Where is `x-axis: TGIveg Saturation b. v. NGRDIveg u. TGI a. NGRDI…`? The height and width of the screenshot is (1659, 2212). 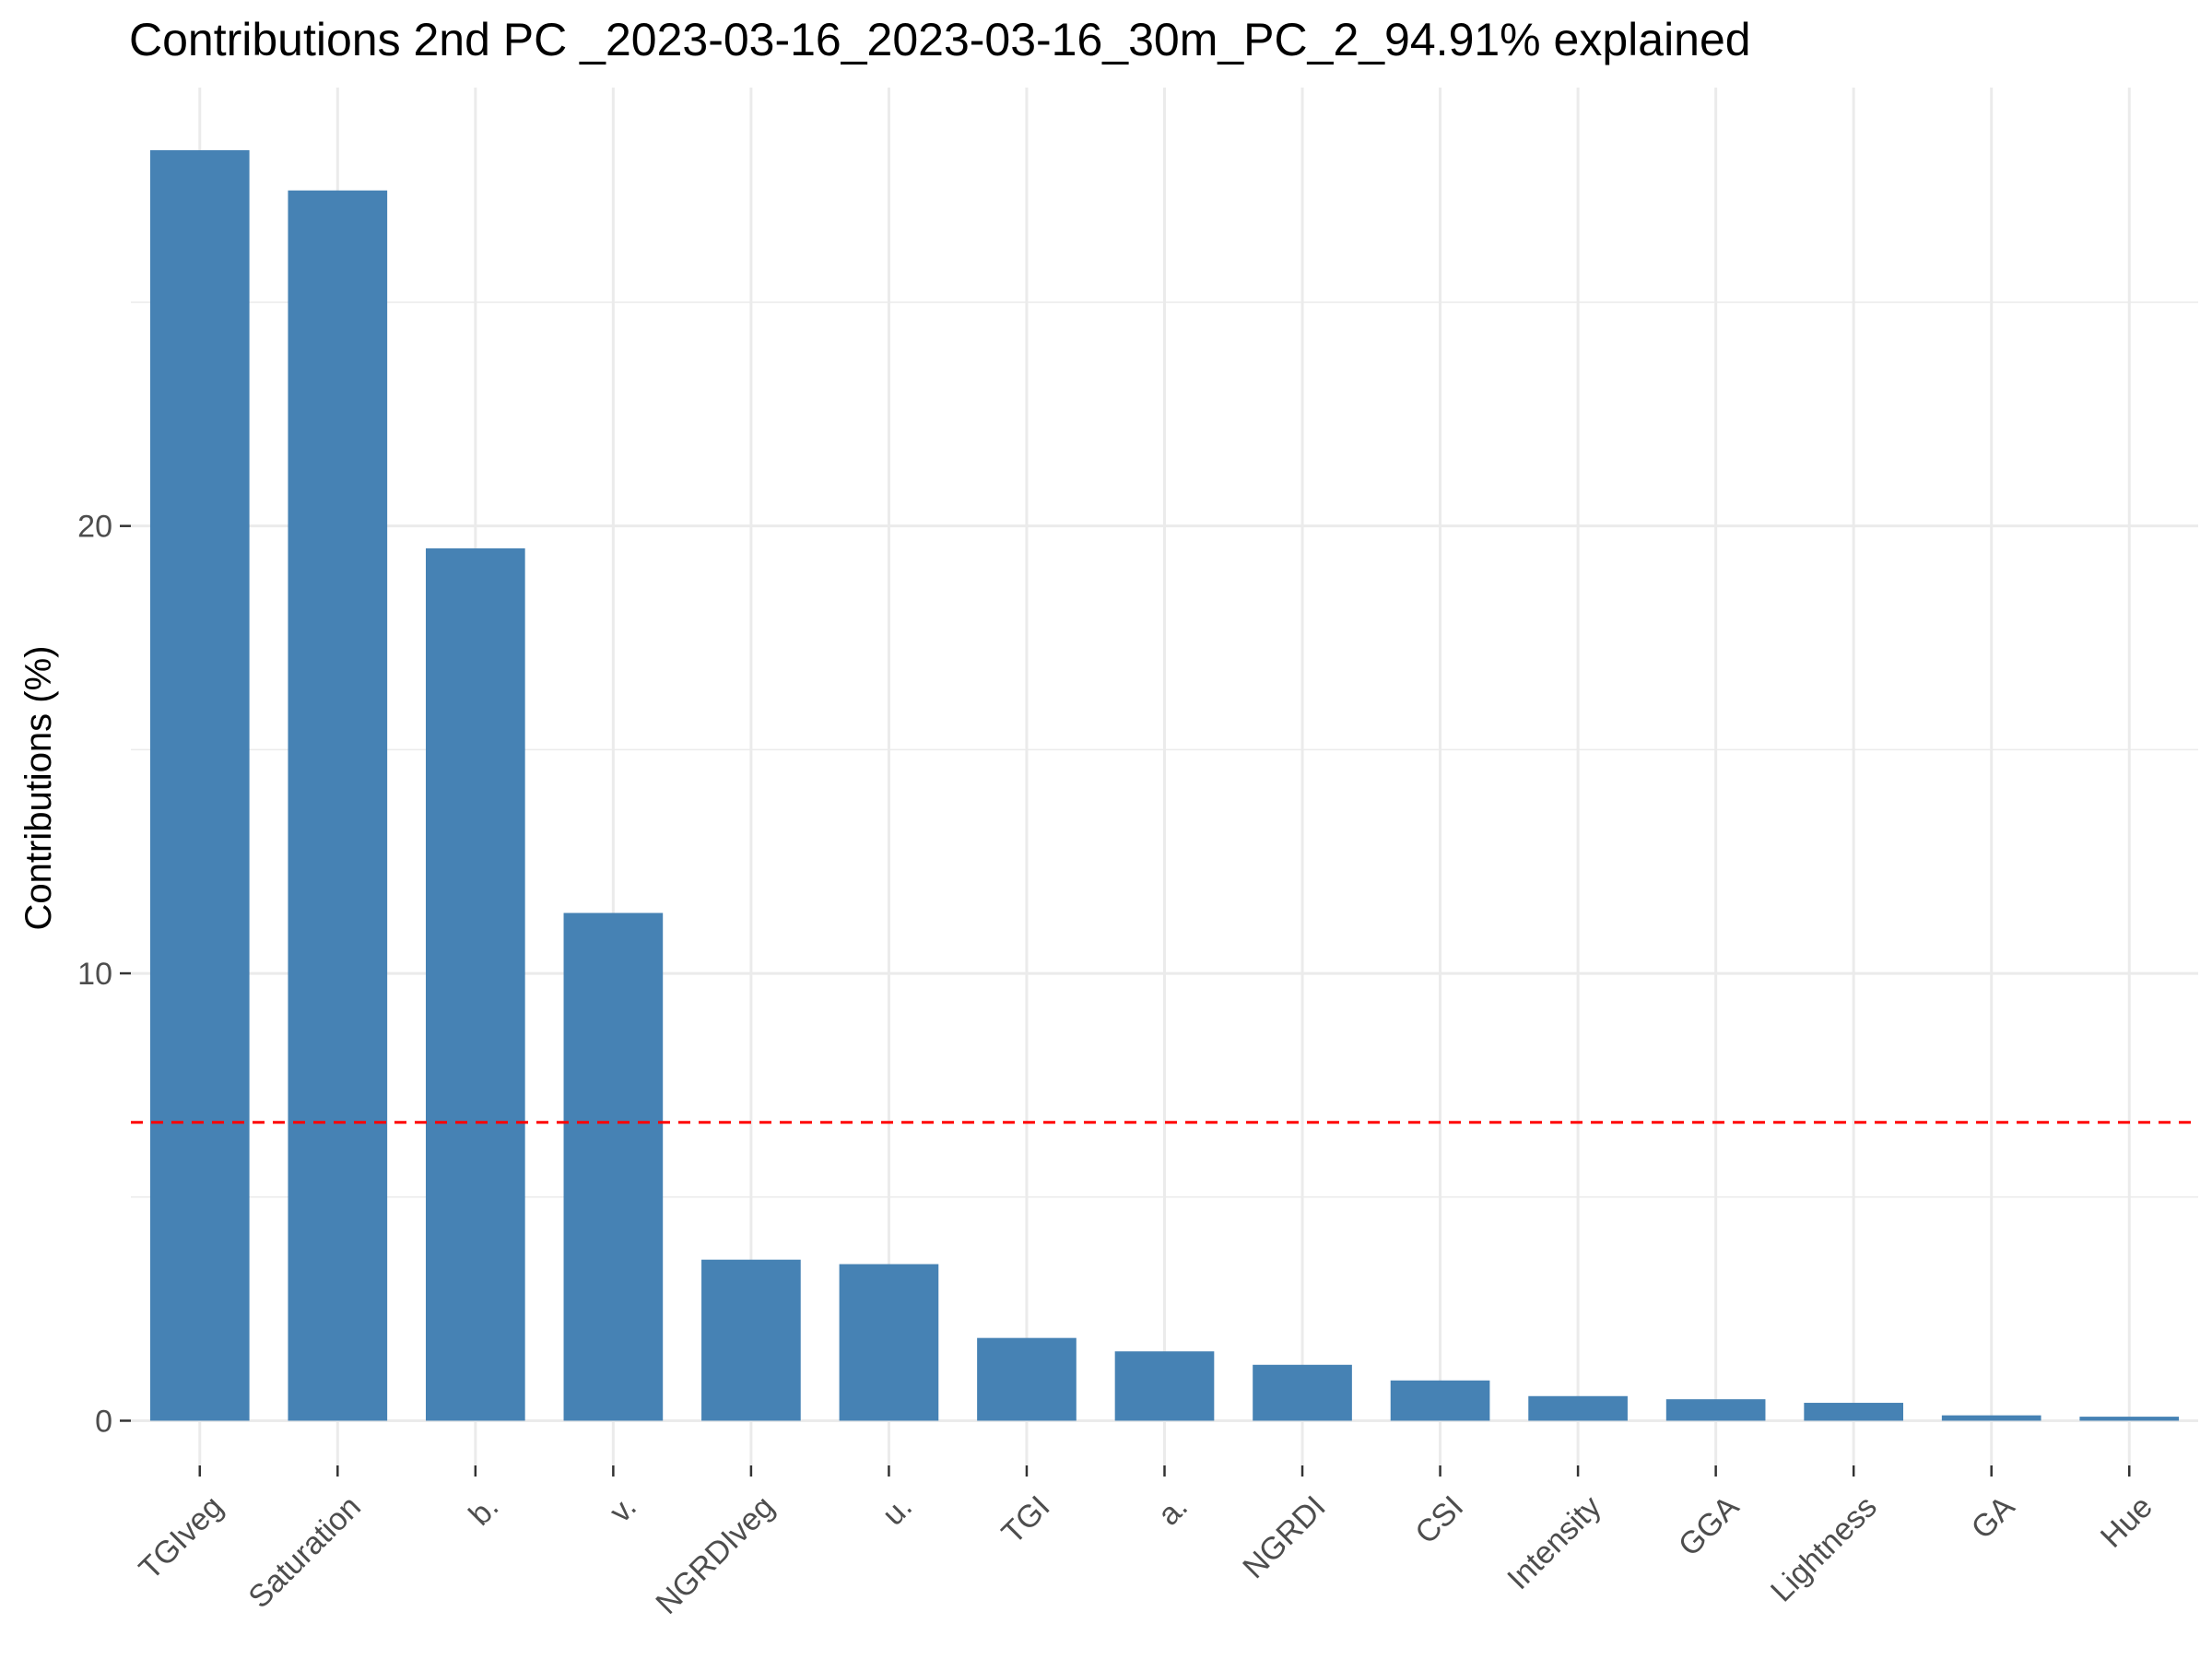
x-axis: TGIveg Saturation b. v. NGRDIveg u. TGI a. NGRDI… is located at coordinates (1146, 1543).